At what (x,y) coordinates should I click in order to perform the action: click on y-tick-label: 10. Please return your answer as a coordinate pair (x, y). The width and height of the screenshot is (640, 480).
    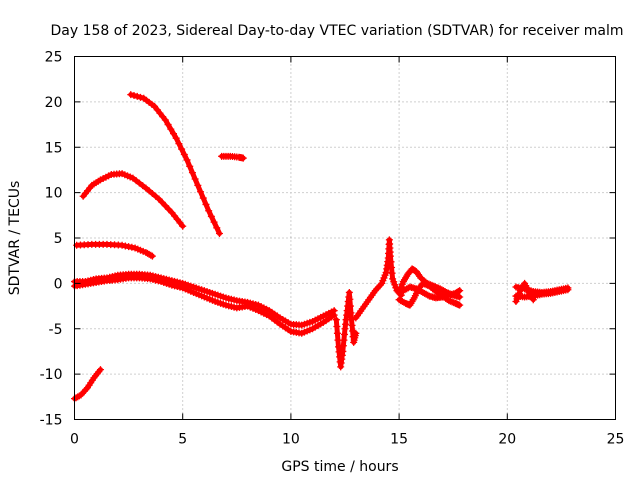
    Looking at the image, I should click on (54, 194).